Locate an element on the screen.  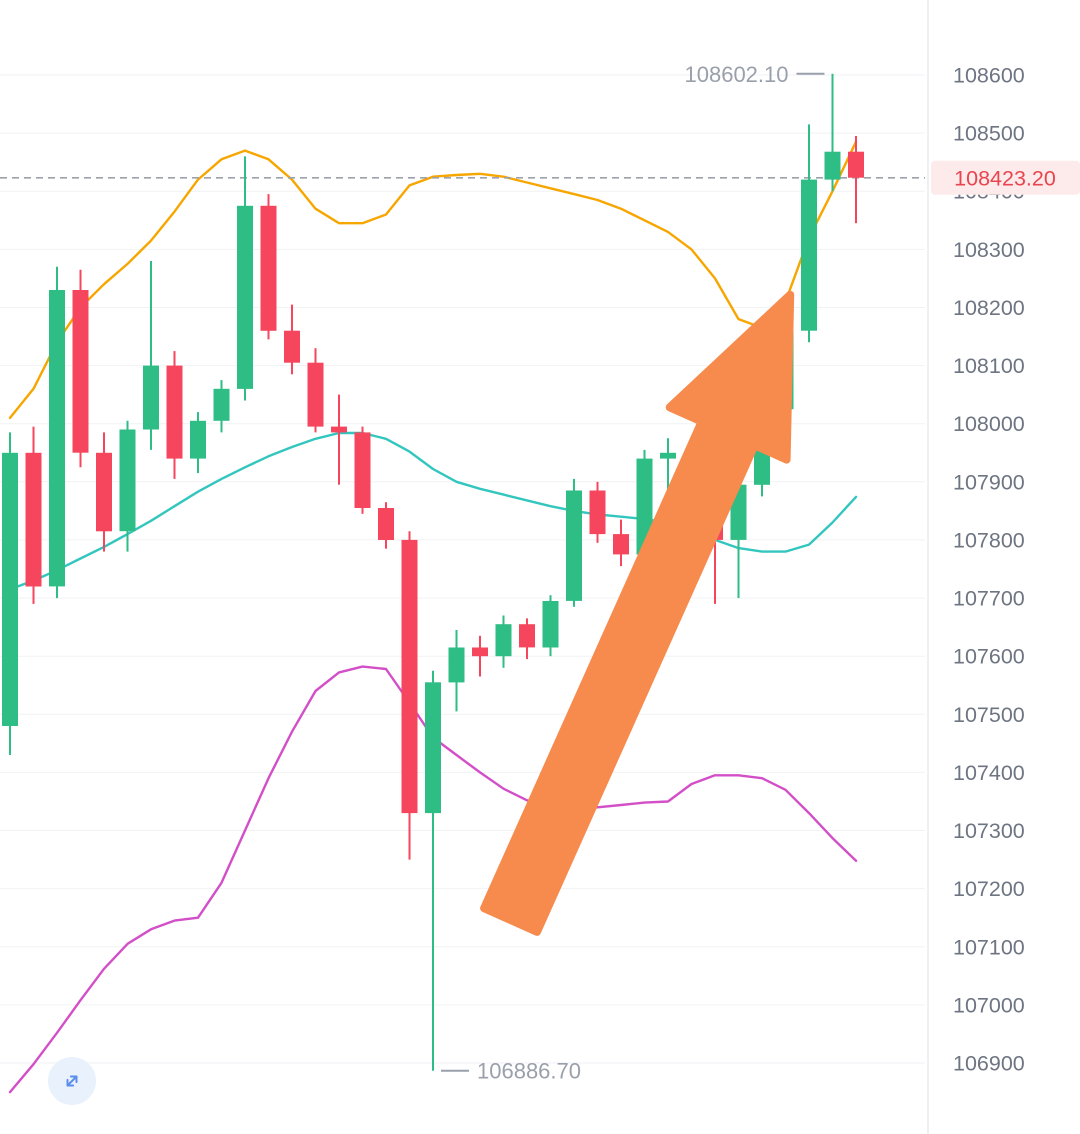
expand-icon is located at coordinates (72, 1081).